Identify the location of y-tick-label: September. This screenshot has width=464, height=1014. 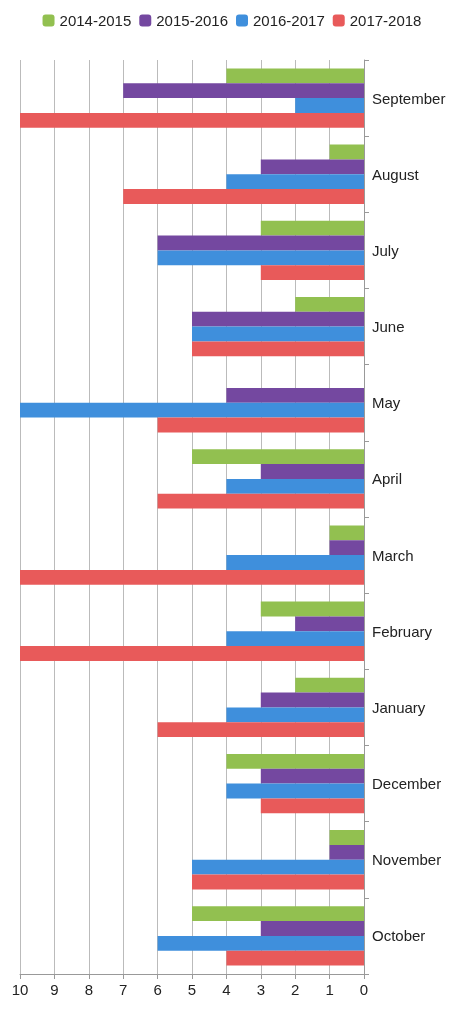
(409, 98).